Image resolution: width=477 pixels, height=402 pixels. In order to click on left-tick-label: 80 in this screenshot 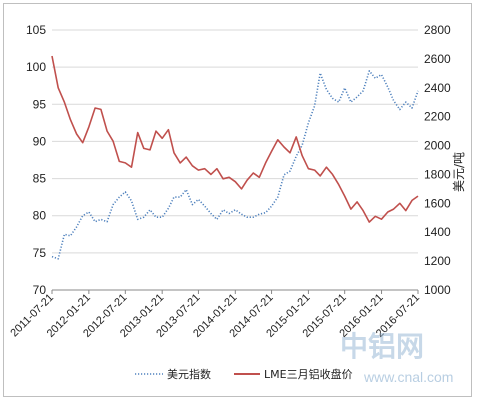, I will do `click(40, 216)`.